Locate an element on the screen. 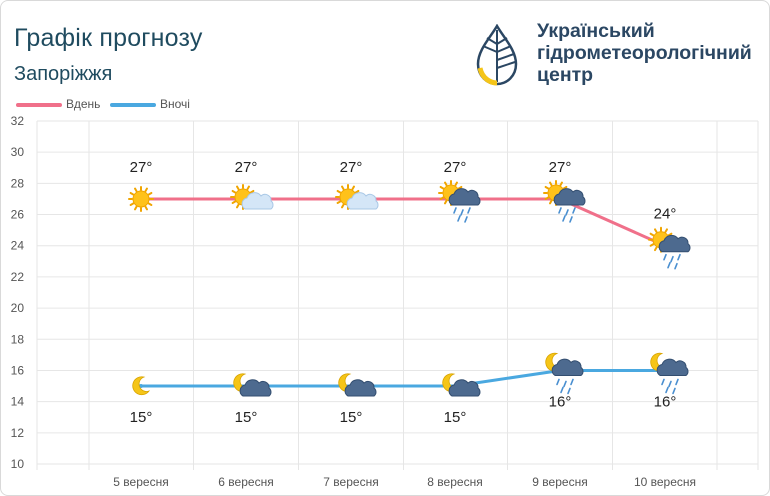 The image size is (770, 496). day-series-line is located at coordinates (403, 222).